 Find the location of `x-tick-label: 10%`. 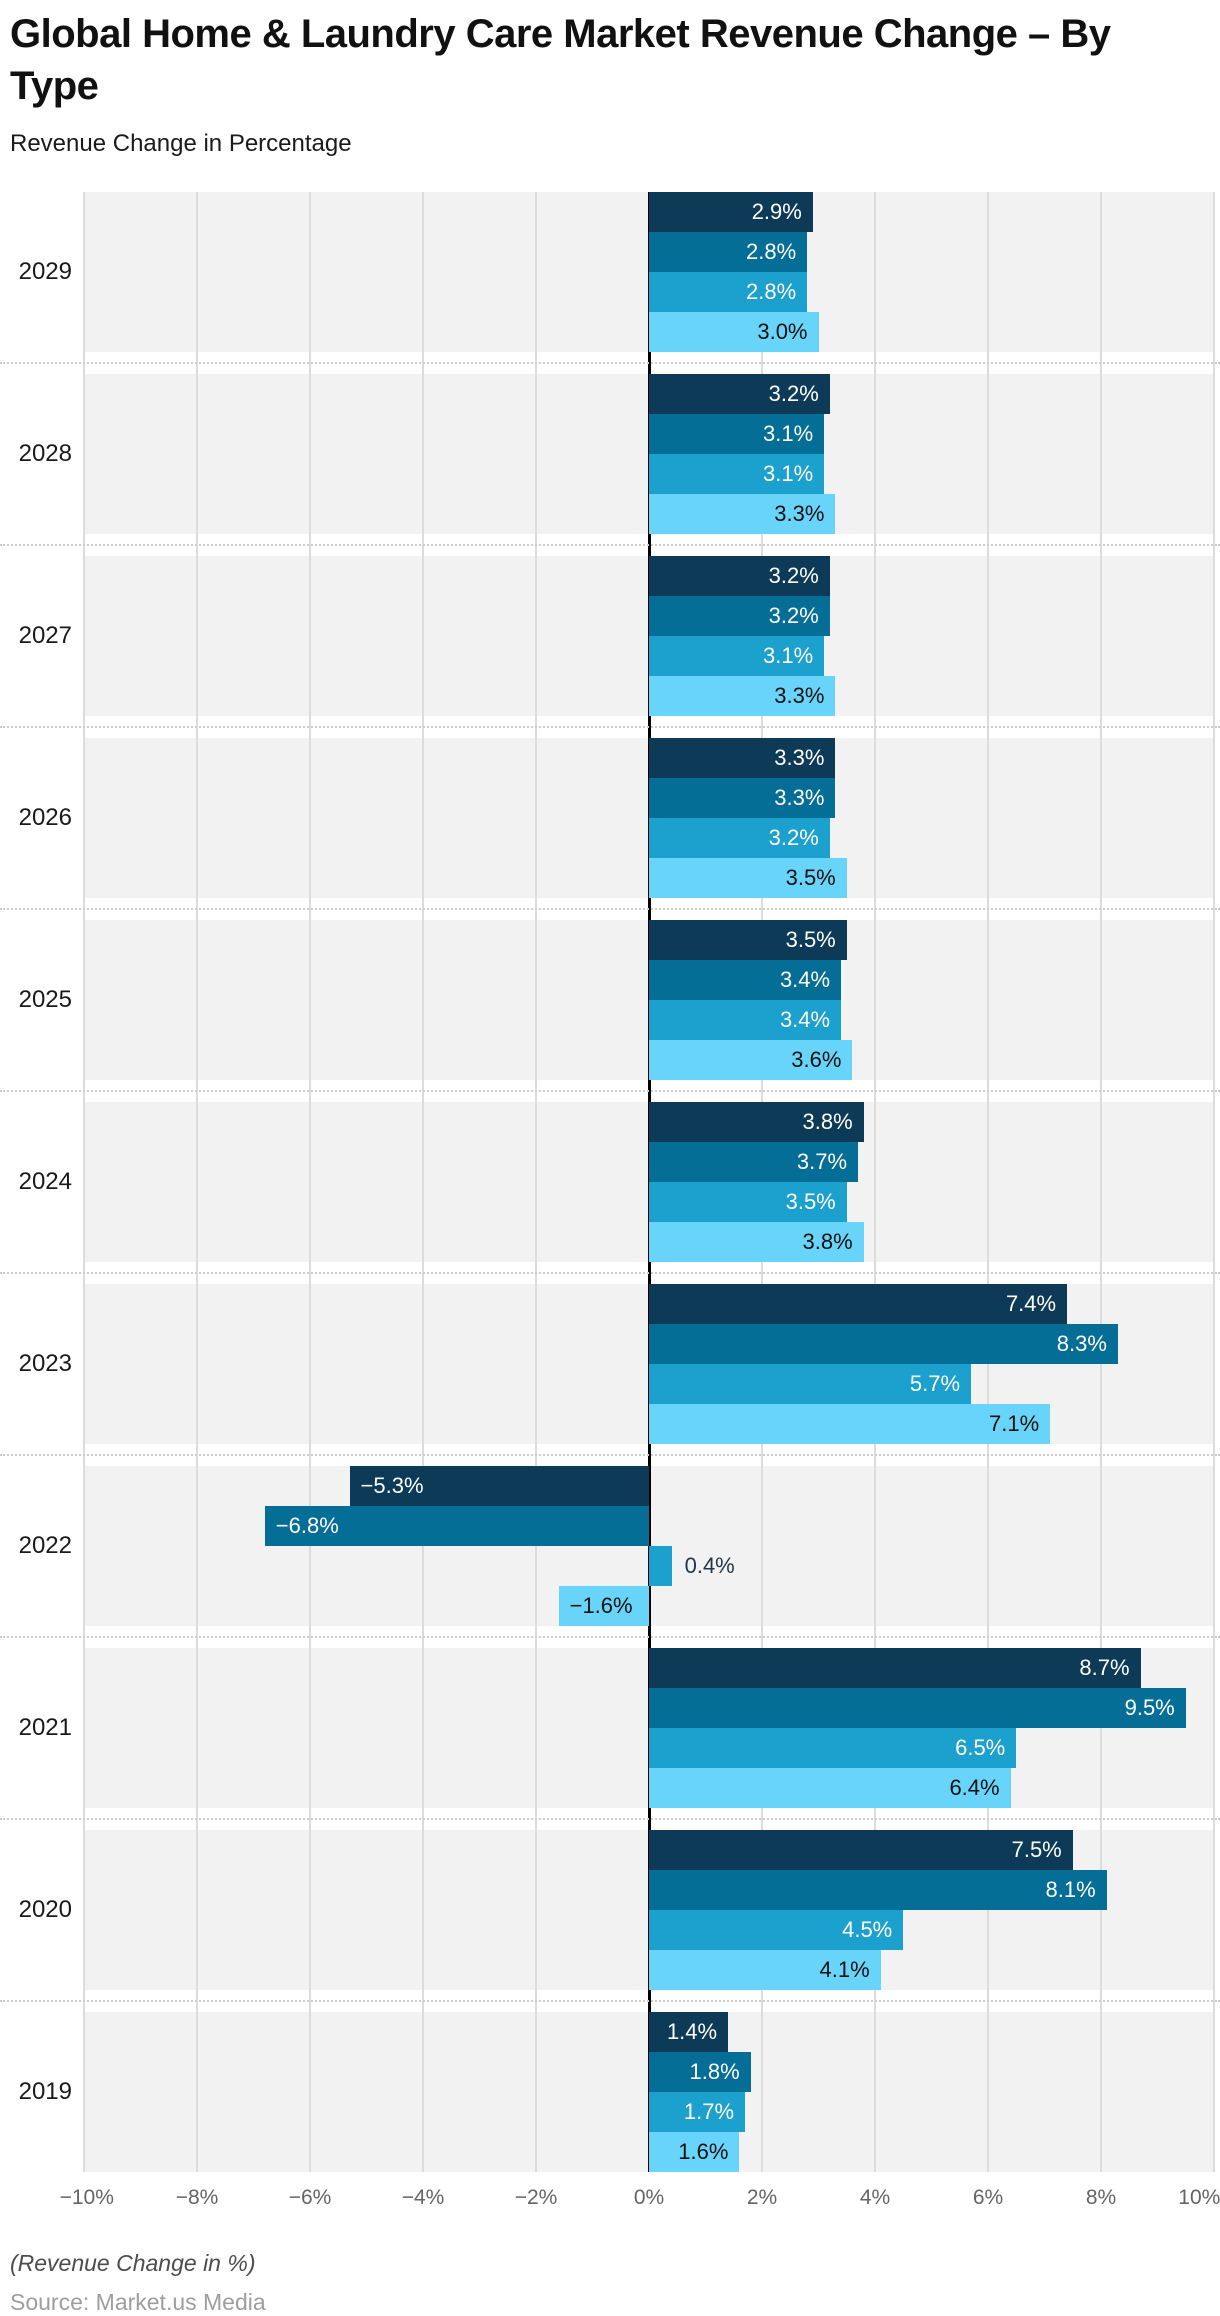

x-tick-label: 10% is located at coordinates (1199, 2197).